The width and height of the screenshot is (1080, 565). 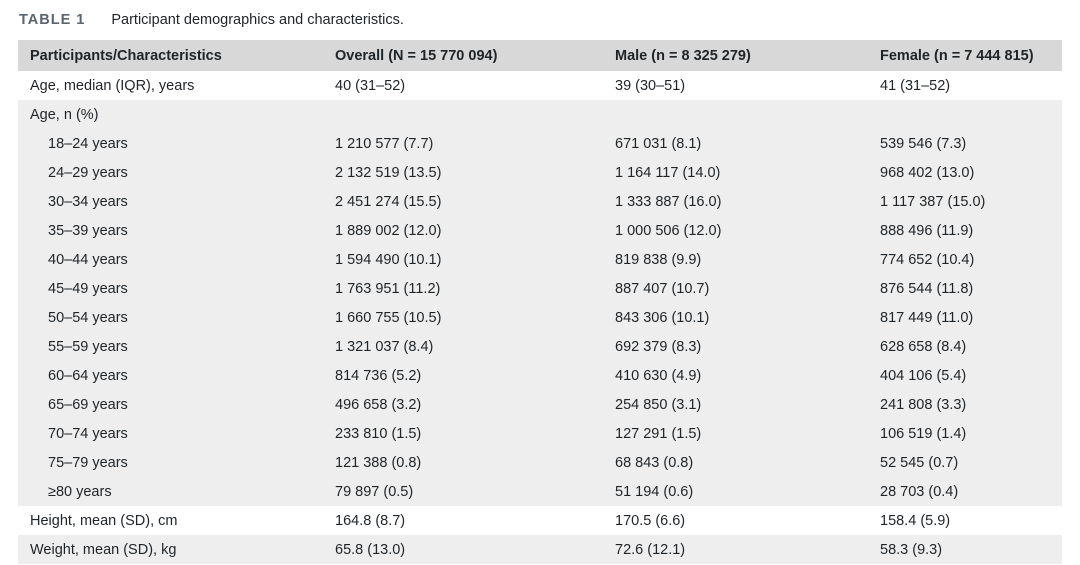 I want to click on value-cell: 65.8 (13.0), so click(x=475, y=549).